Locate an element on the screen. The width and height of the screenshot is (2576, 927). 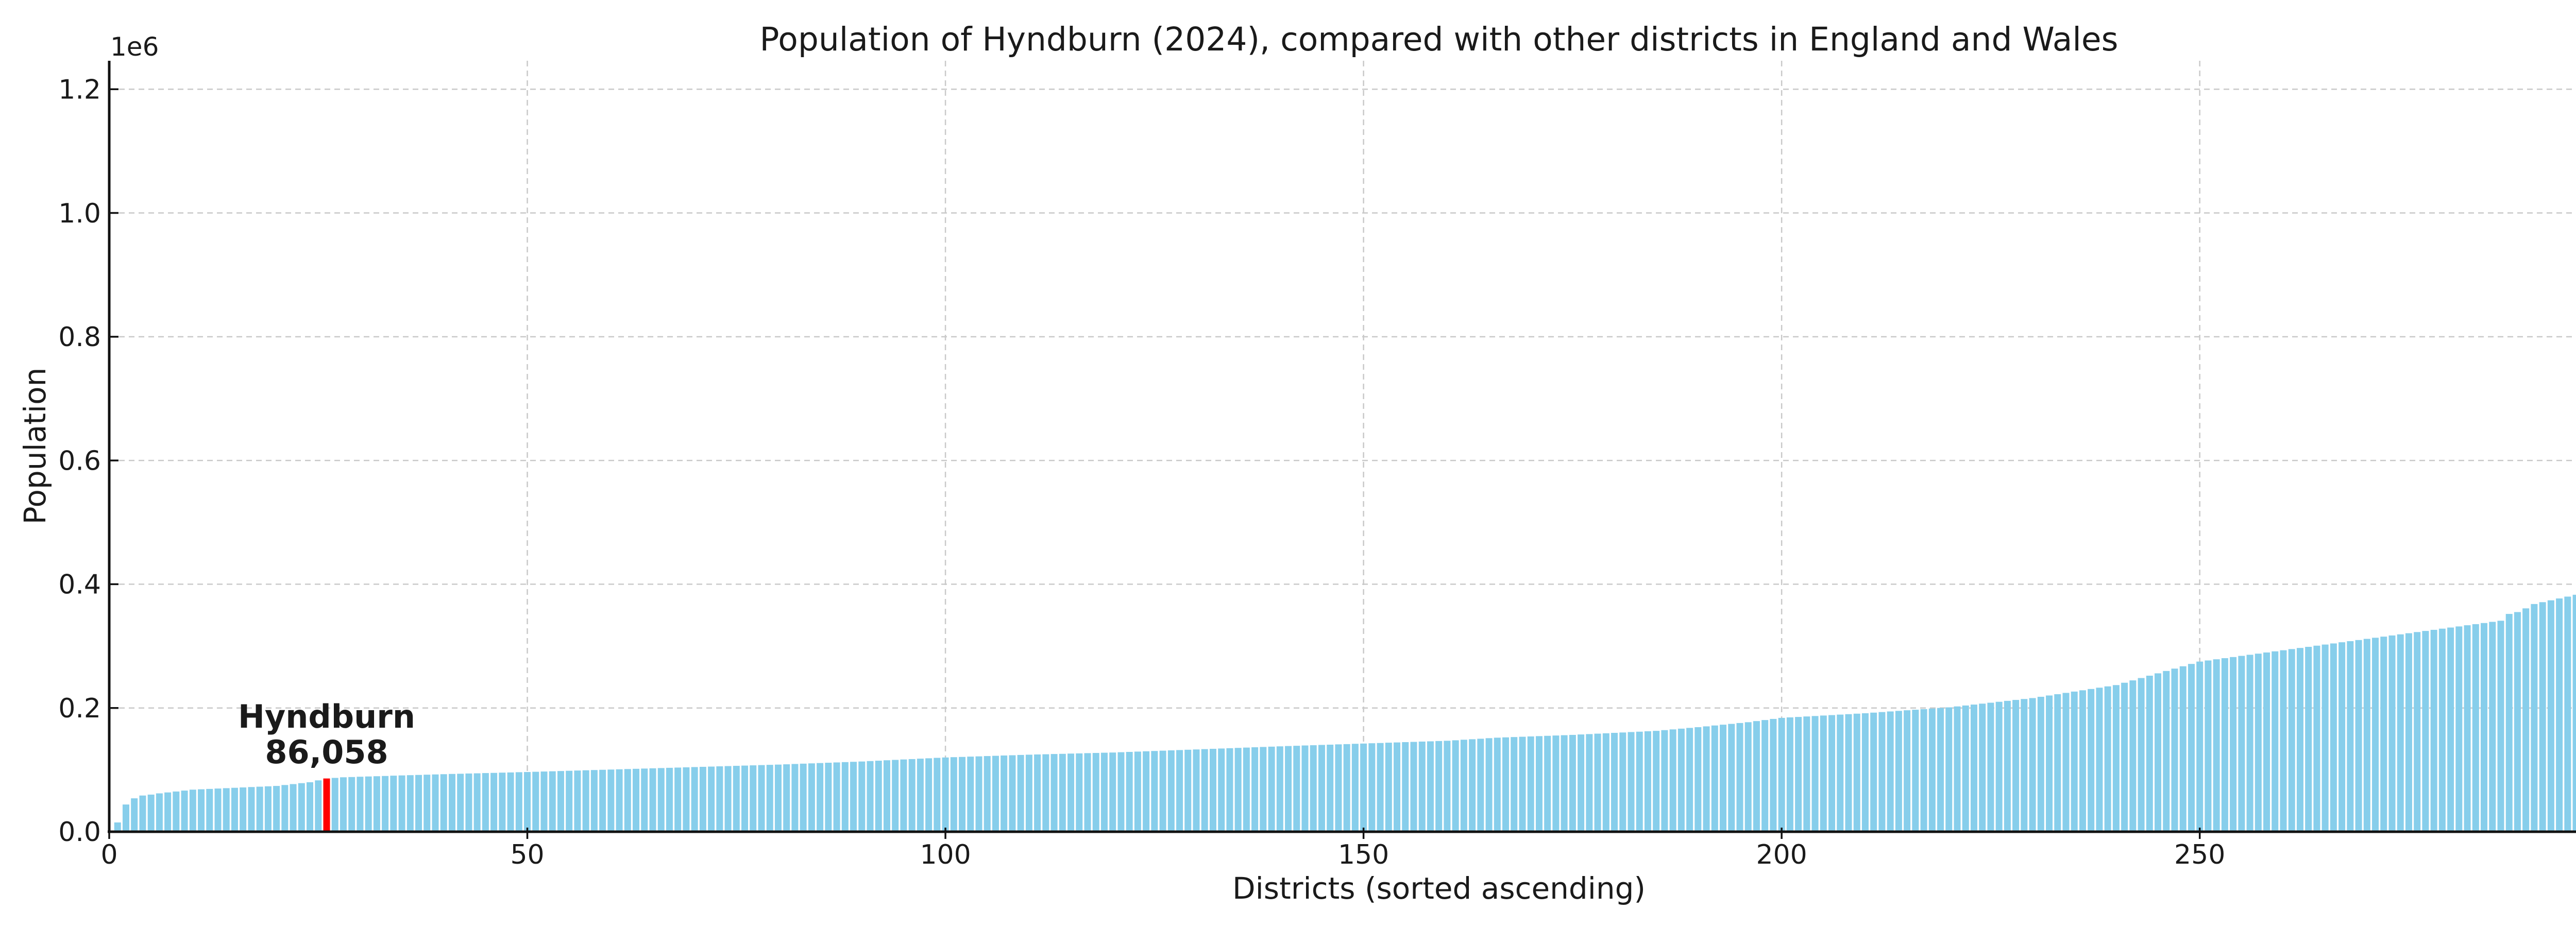
y-tick-label: 0.0 is located at coordinates (79, 832).